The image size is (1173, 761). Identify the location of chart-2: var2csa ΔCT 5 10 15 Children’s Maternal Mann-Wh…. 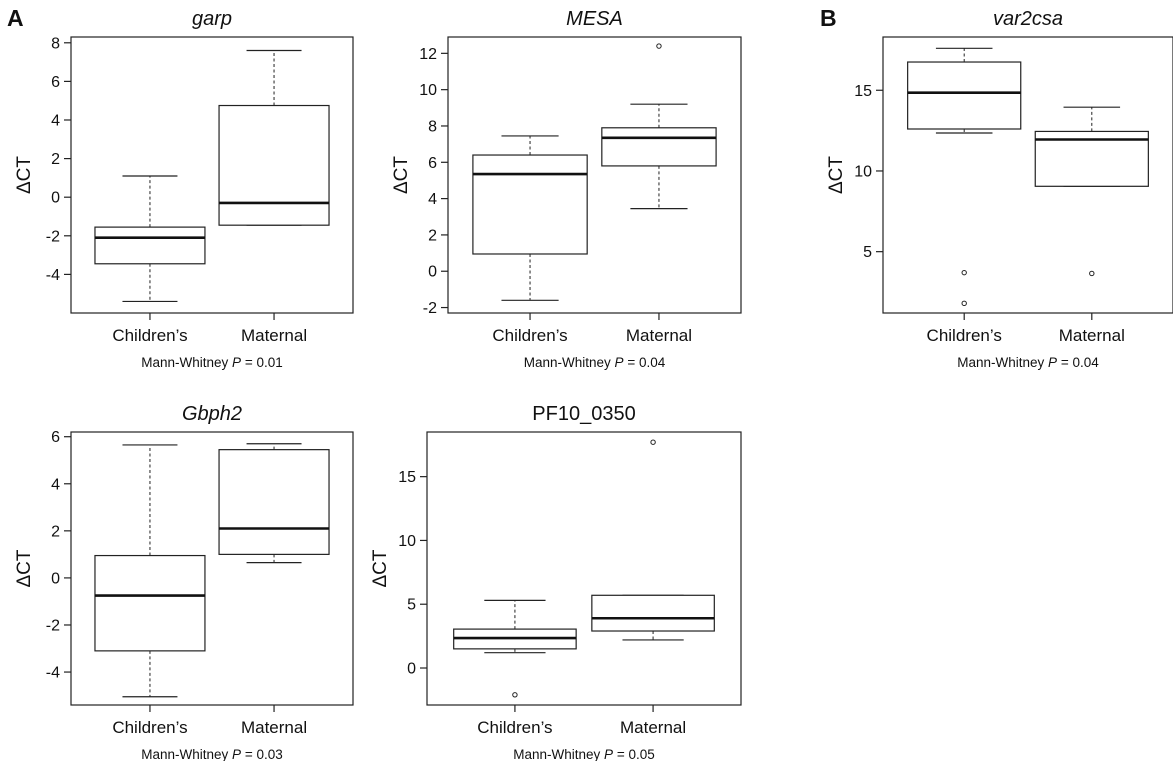
(999, 189).